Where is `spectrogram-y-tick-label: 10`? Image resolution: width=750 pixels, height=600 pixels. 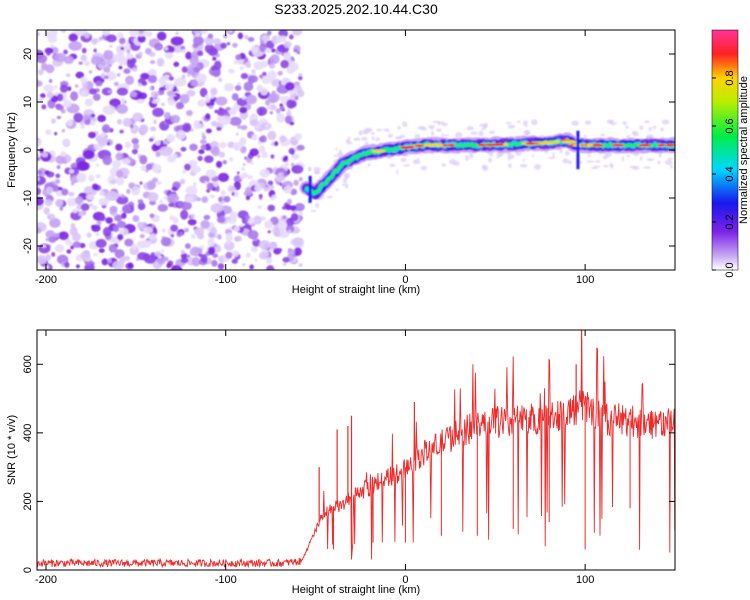 spectrogram-y-tick-label: 10 is located at coordinates (28, 102).